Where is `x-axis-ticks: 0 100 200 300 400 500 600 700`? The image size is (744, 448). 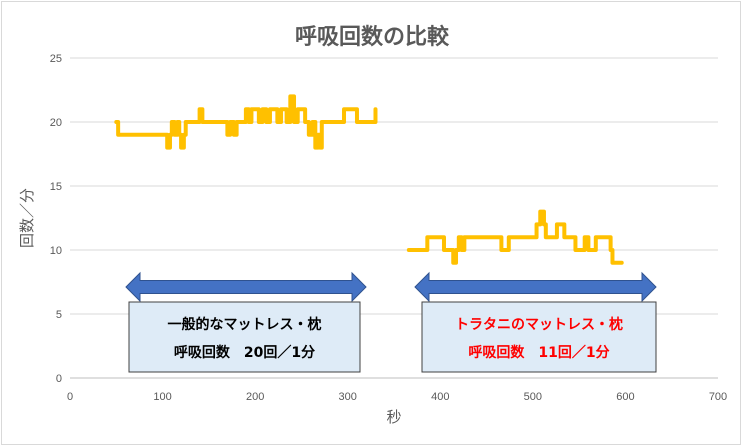
x-axis-ticks: 0 100 200 300 400 500 600 700 is located at coordinates (397, 397).